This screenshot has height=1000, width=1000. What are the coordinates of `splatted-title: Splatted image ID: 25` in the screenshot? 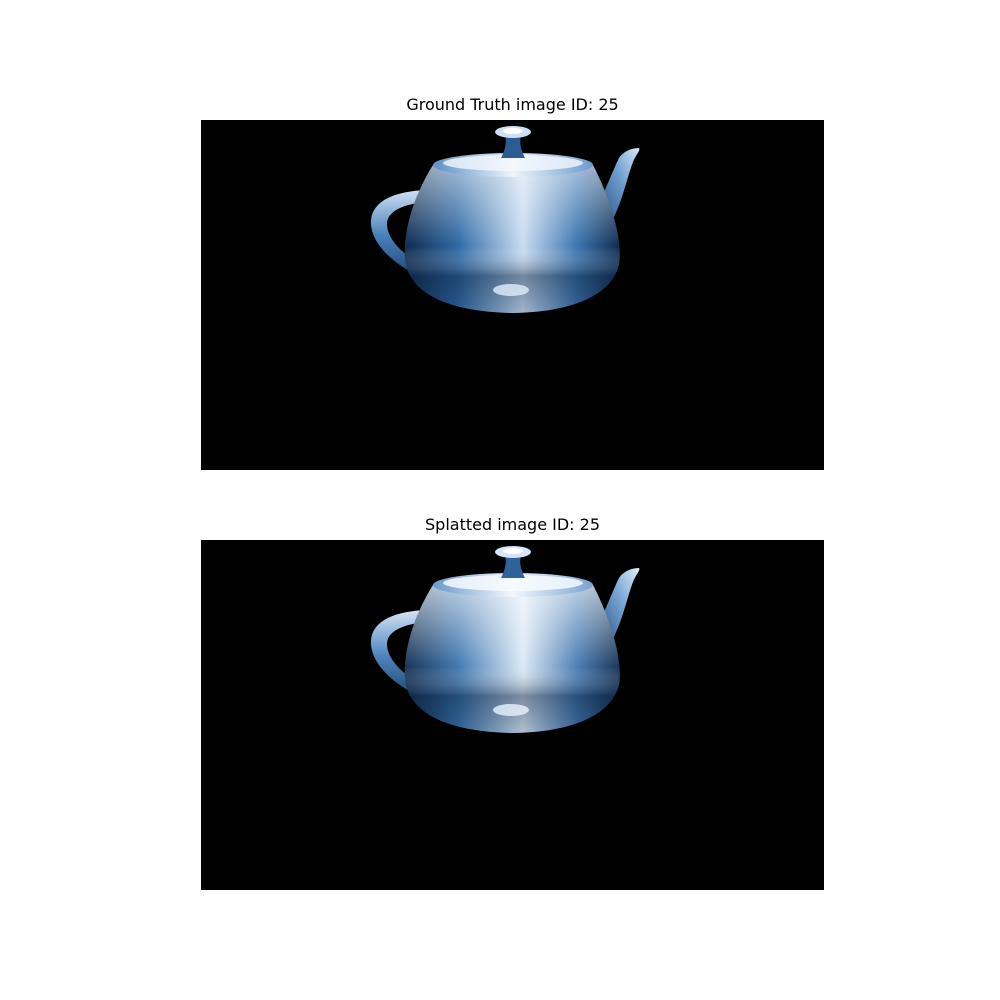 It's located at (512, 524).